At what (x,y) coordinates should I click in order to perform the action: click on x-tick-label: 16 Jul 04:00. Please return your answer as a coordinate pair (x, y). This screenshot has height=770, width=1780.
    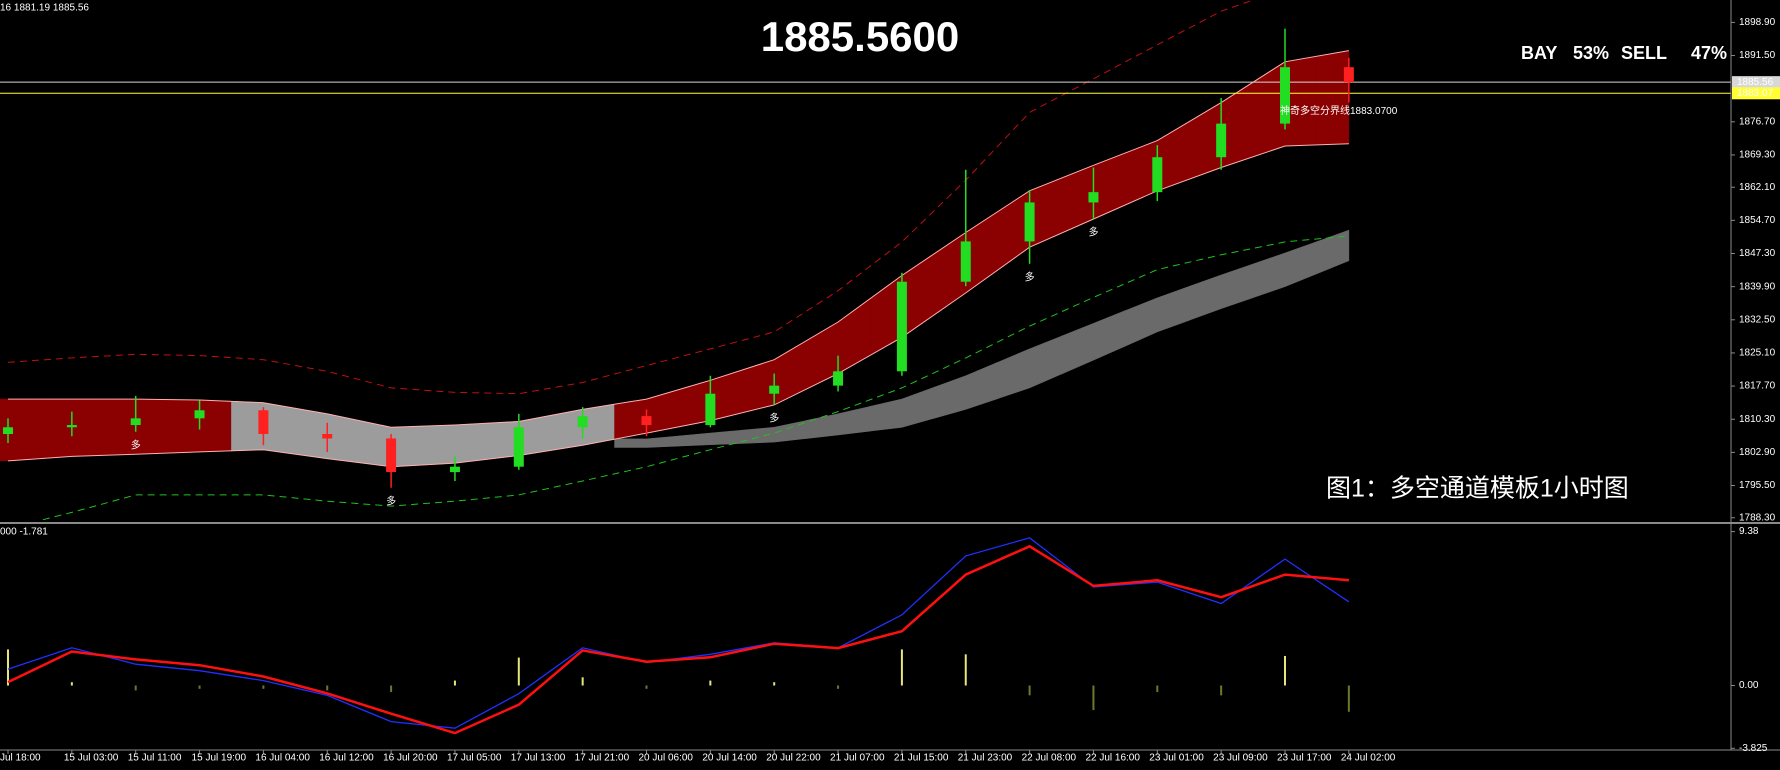
    Looking at the image, I should click on (282, 758).